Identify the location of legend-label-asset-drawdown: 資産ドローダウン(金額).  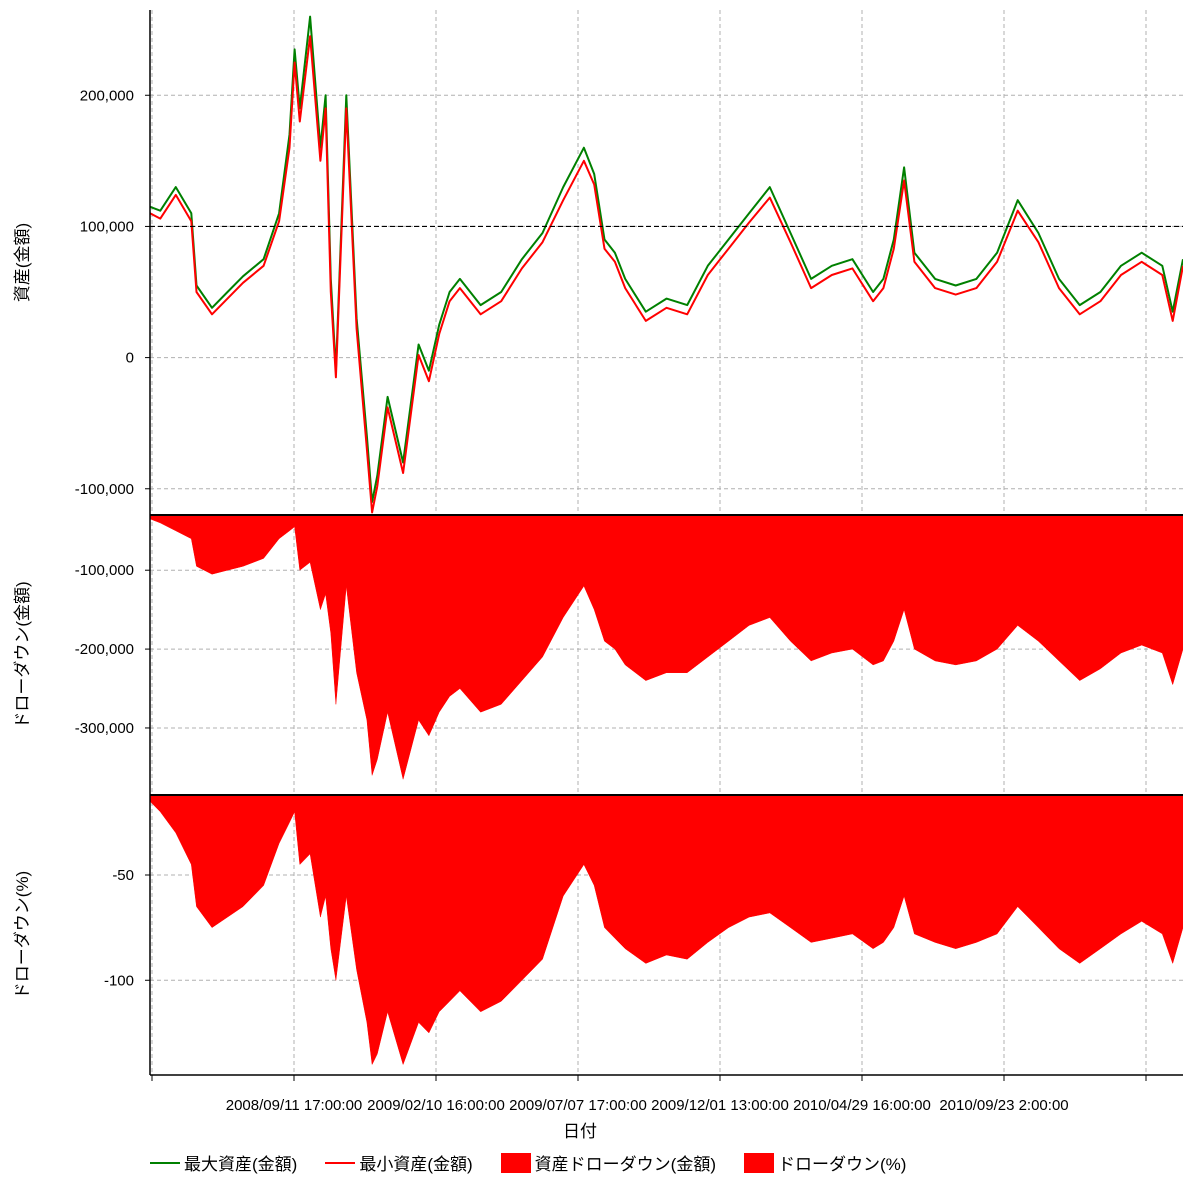
(625, 1164).